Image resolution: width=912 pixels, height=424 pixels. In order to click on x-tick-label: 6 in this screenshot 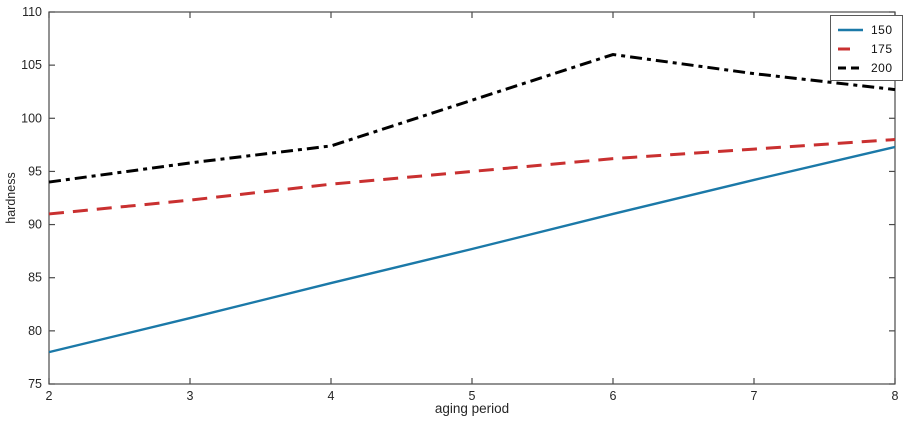, I will do `click(613, 396)`.